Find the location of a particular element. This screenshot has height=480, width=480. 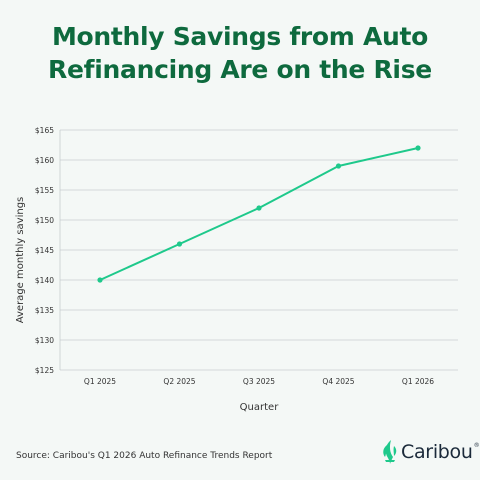

x-axis-title: Quarter is located at coordinates (260, 407).